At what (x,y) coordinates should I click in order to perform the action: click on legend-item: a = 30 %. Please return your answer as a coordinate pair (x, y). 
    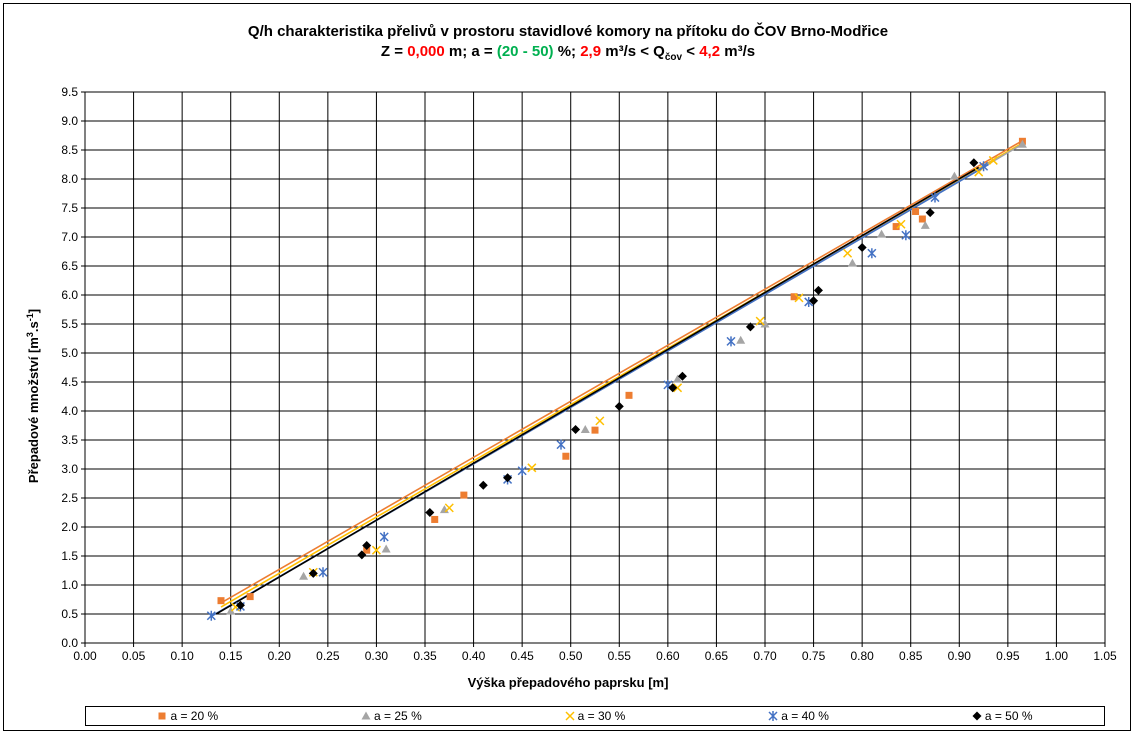
    Looking at the image, I should click on (595, 716).